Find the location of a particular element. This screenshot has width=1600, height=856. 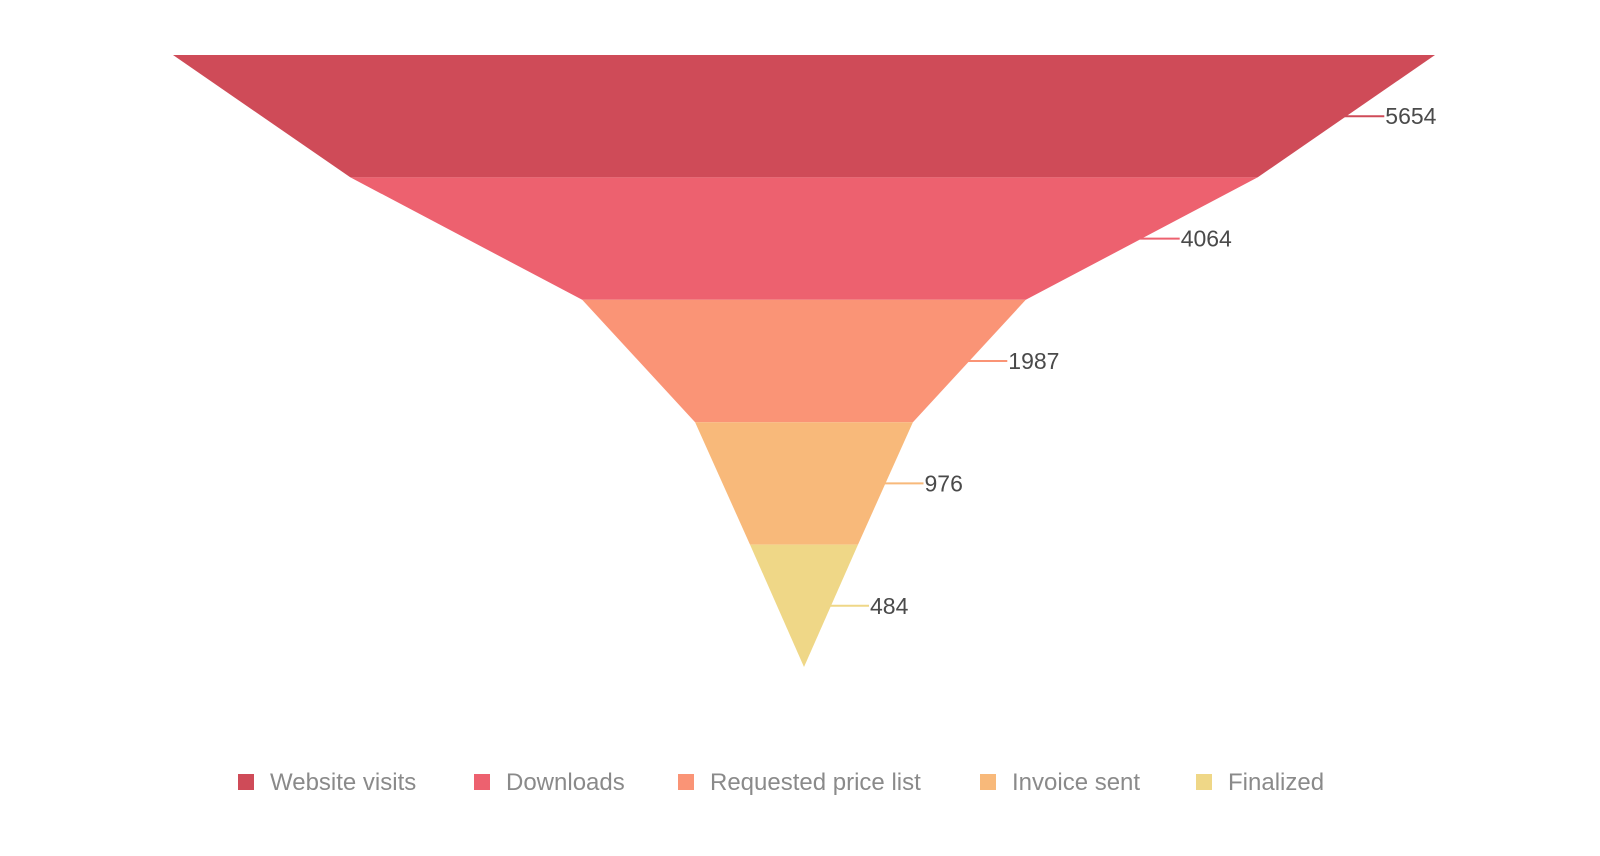

value-label-5: 484 is located at coordinates (889, 606).